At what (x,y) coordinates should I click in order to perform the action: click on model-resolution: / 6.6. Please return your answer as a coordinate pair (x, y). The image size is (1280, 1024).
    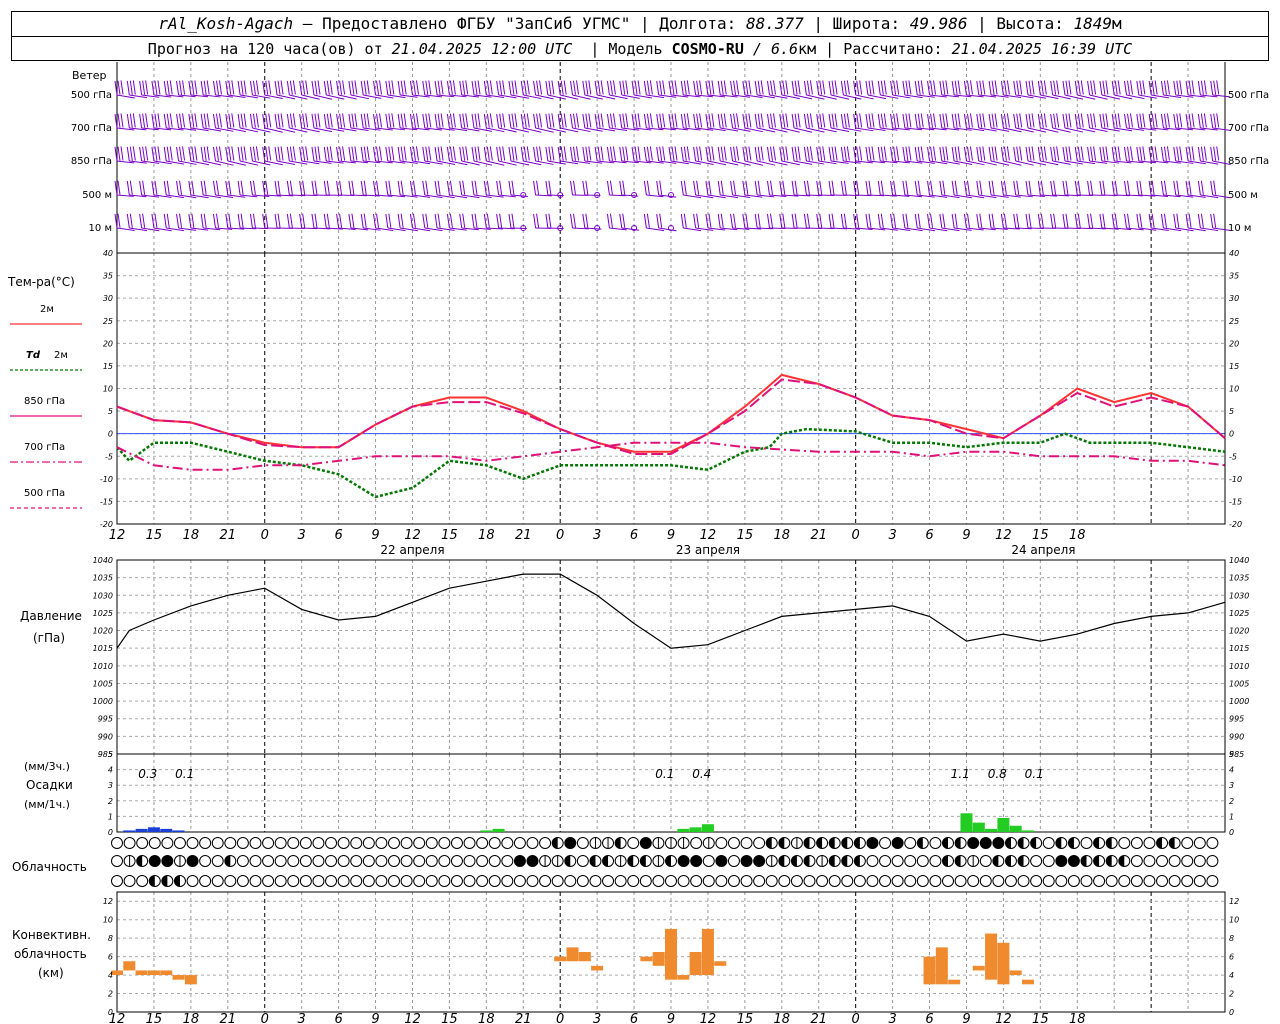
    Looking at the image, I should click on (775, 49).